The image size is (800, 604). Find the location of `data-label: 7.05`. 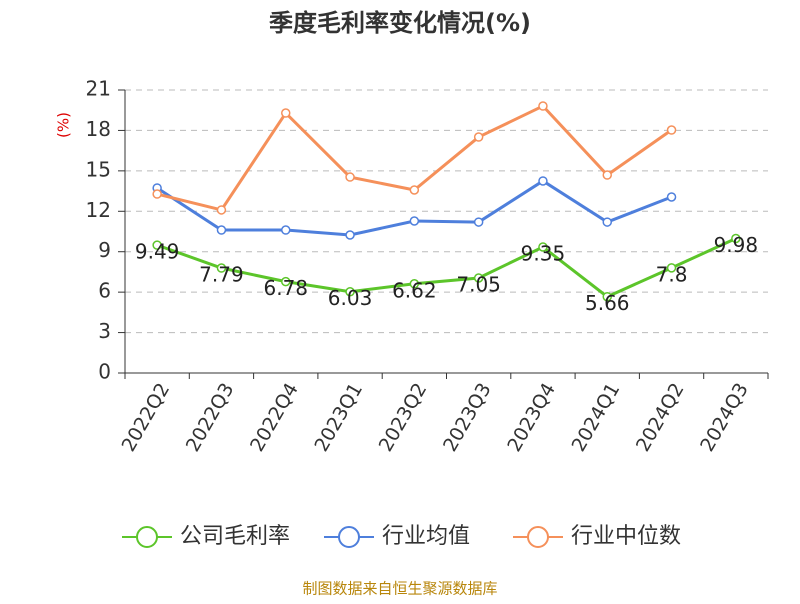

data-label: 7.05 is located at coordinates (478, 284).